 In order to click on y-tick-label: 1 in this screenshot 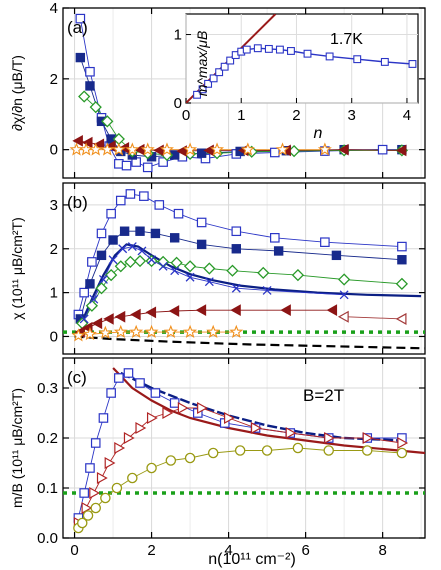, I will do `click(54, 293)`.